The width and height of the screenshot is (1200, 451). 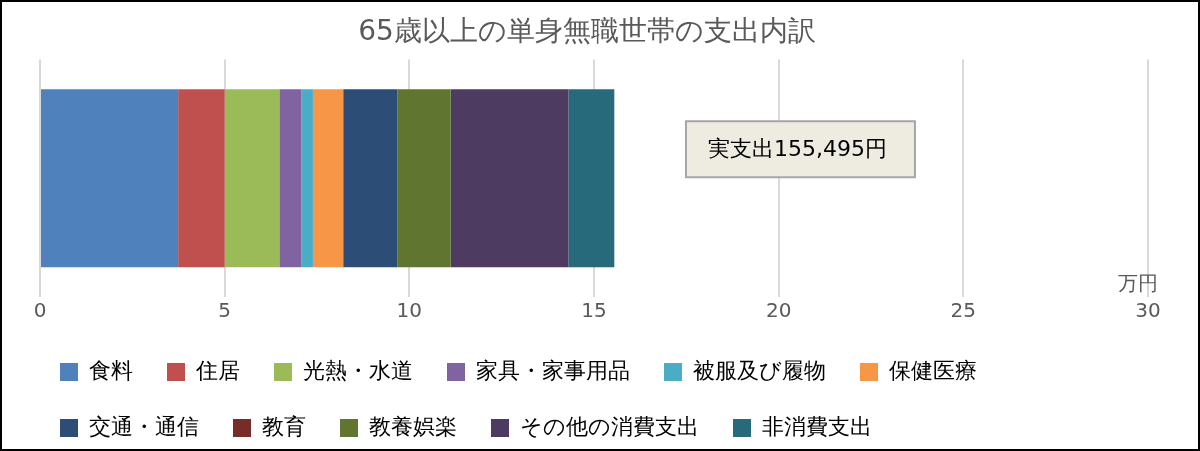 What do you see at coordinates (933, 370) in the screenshot?
I see `legend-label: 保健医療` at bounding box center [933, 370].